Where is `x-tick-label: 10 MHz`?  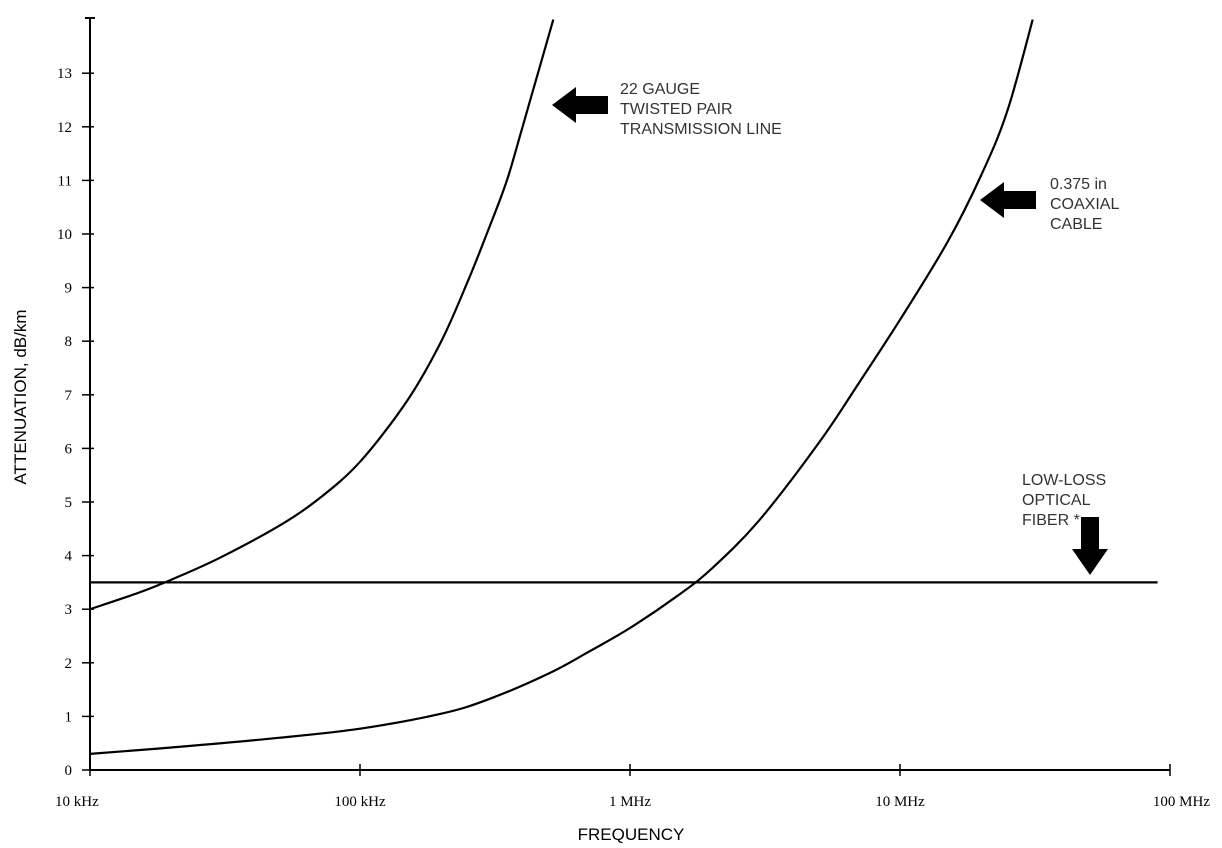 x-tick-label: 10 MHz is located at coordinates (900, 802).